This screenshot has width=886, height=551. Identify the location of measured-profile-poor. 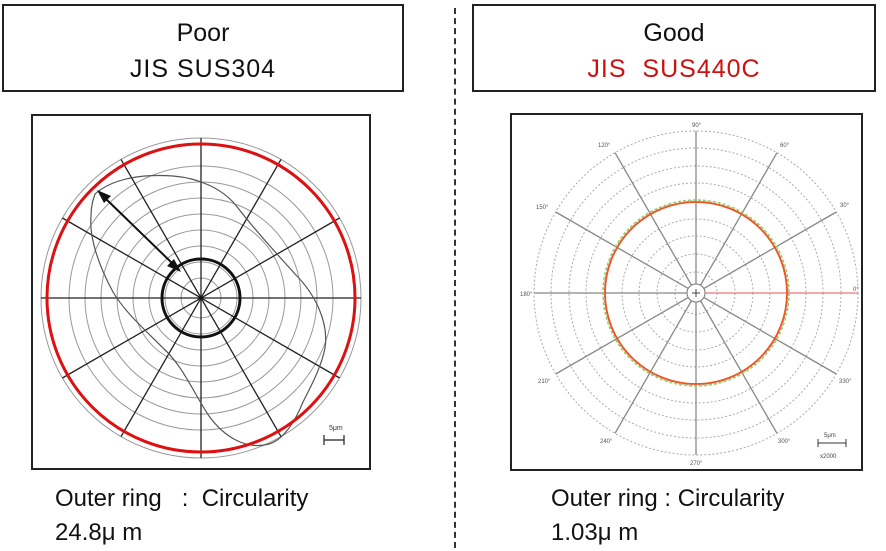
(208, 310).